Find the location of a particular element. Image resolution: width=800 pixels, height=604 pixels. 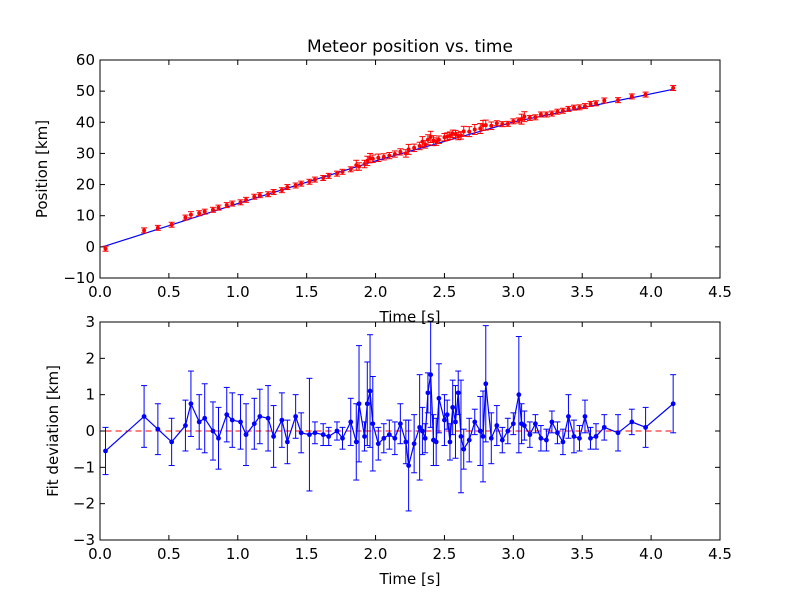

position-x-tick-label: 0.5 is located at coordinates (169, 292).